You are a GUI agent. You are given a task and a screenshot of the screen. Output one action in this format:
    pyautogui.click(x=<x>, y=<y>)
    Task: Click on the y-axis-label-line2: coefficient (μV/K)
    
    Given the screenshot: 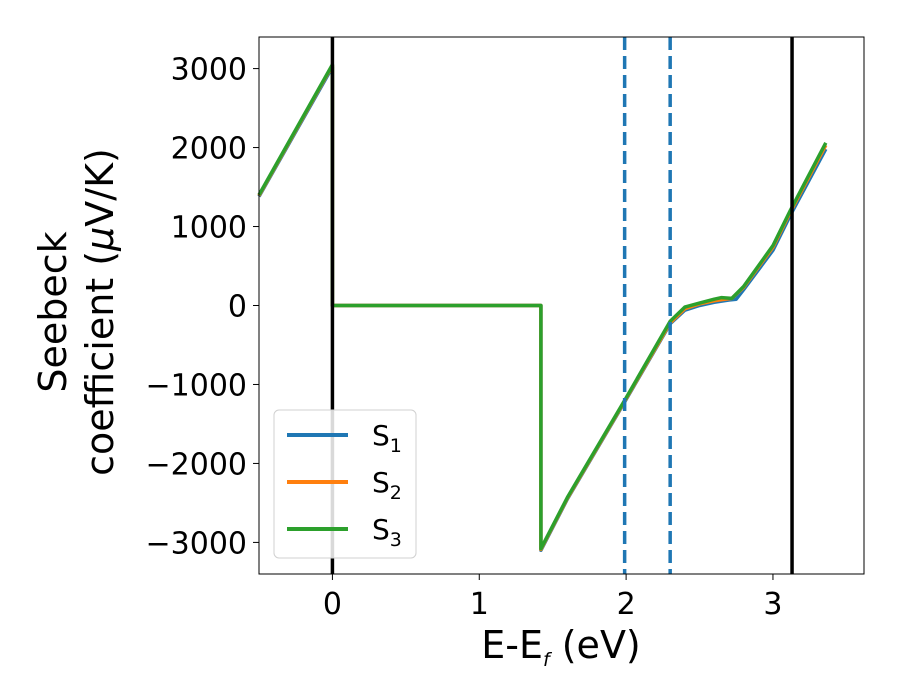 What is the action you would take?
    pyautogui.click(x=100, y=312)
    